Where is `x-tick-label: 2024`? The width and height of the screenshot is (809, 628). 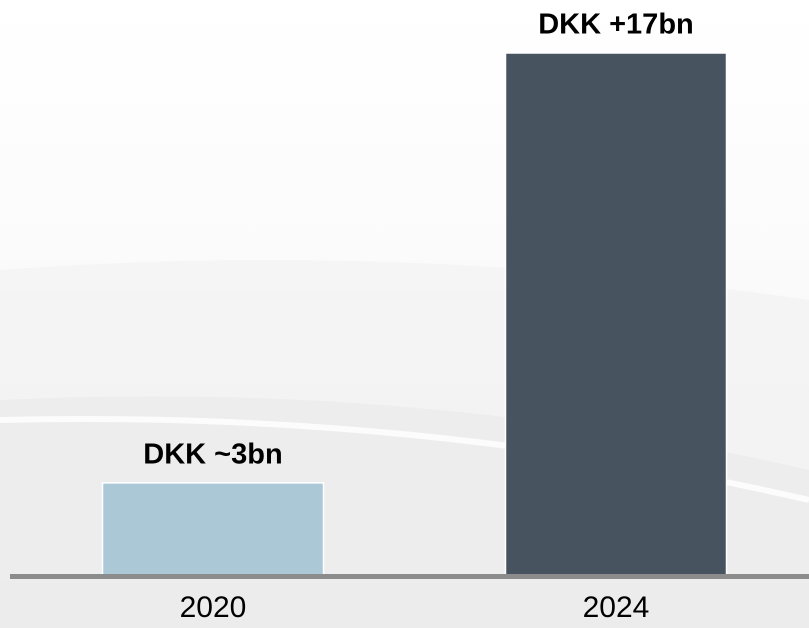 x-tick-label: 2024 is located at coordinates (616, 607).